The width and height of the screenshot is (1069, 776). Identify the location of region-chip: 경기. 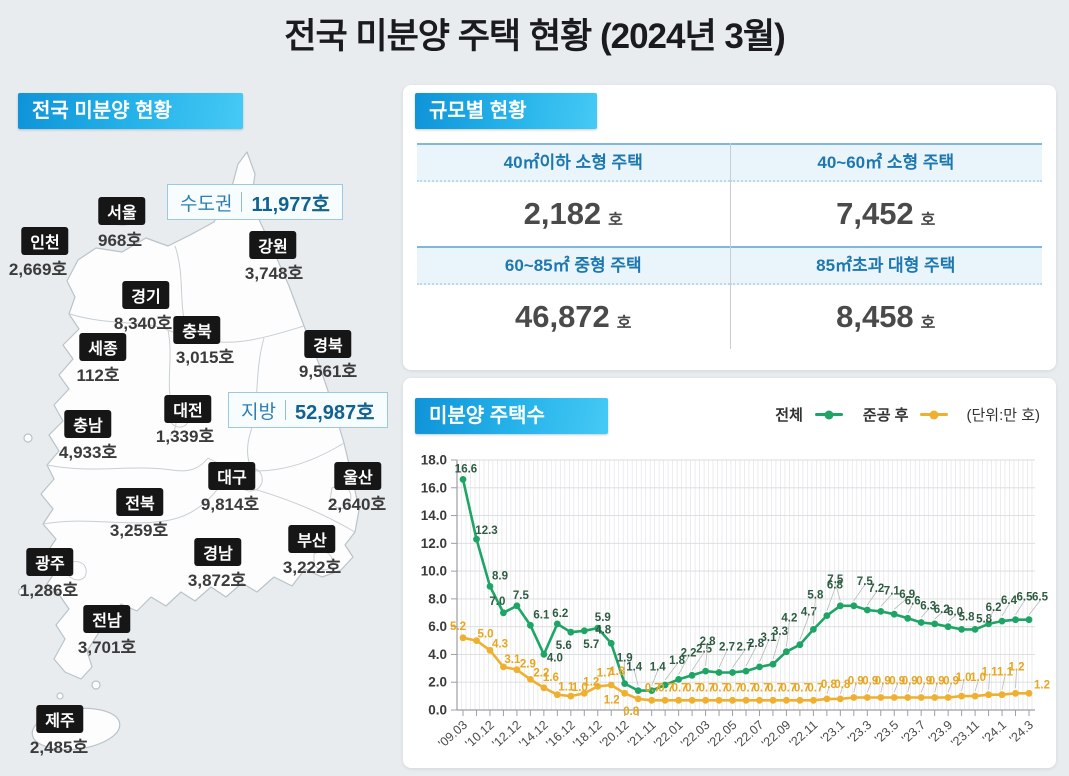
(146, 295).